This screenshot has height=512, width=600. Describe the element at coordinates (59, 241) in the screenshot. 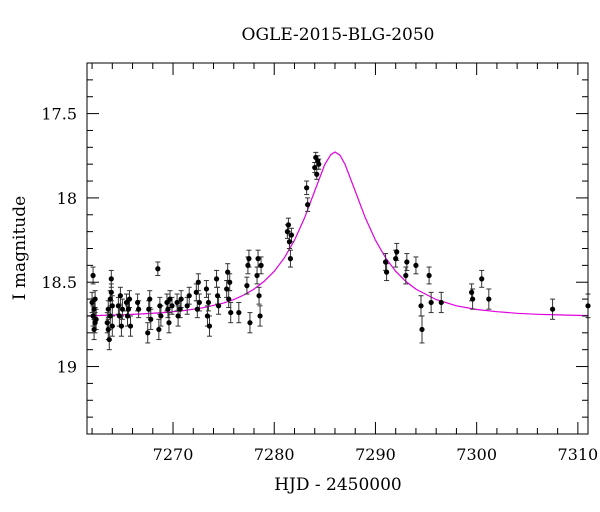

I see `y-tick-labels: 17.5 18 18.5 19` at that location.